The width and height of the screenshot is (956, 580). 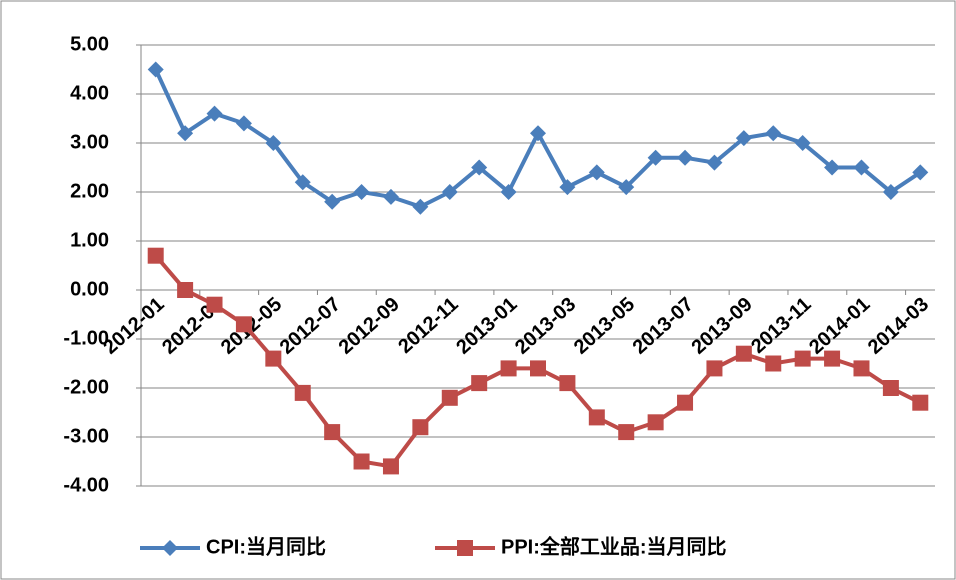 I want to click on y-tick-label: 0.00, so click(x=89, y=289).